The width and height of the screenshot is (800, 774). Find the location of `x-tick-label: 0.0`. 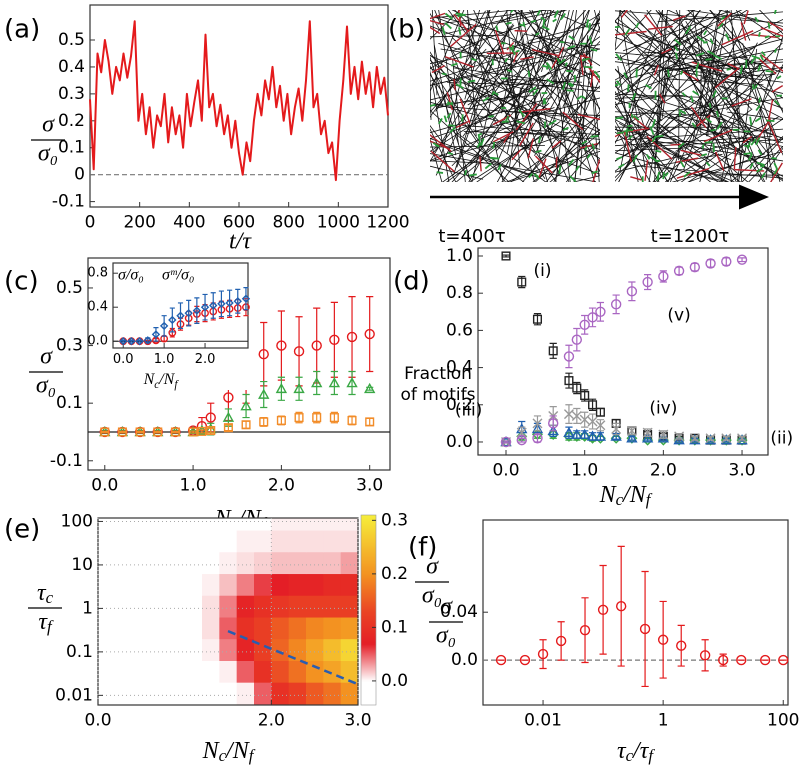

x-tick-label: 0.0 is located at coordinates (97, 720).